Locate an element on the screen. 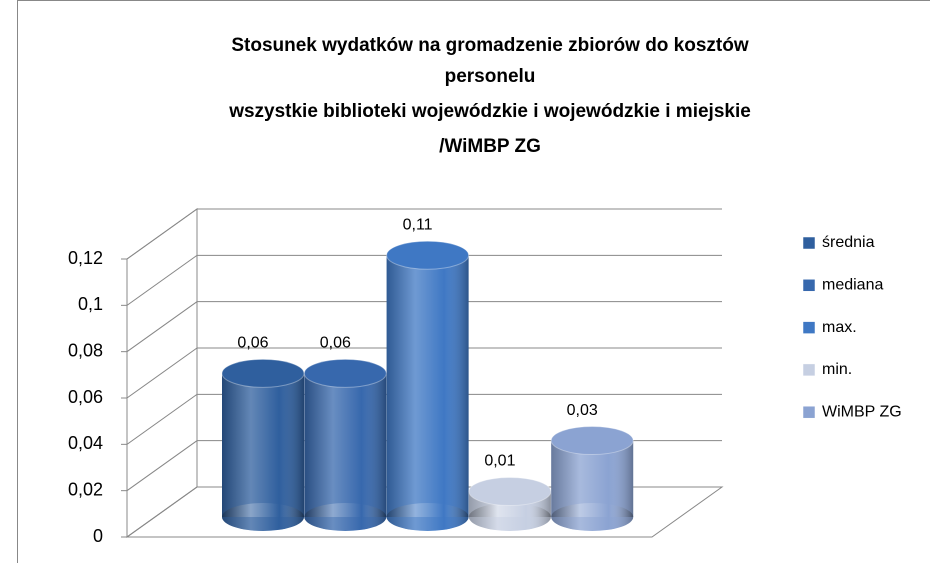  y-tick-label: 0,12 is located at coordinates (85, 258).